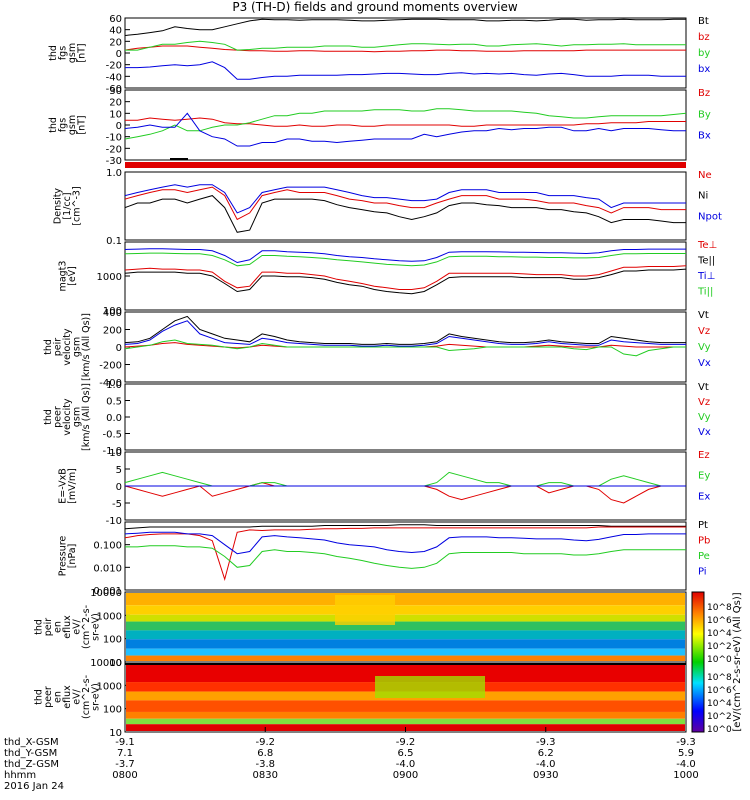 This screenshot has height=800, width=750. What do you see at coordinates (719, 608) in the screenshot?
I see `colorbar-tick-label: 10^8` at bounding box center [719, 608].